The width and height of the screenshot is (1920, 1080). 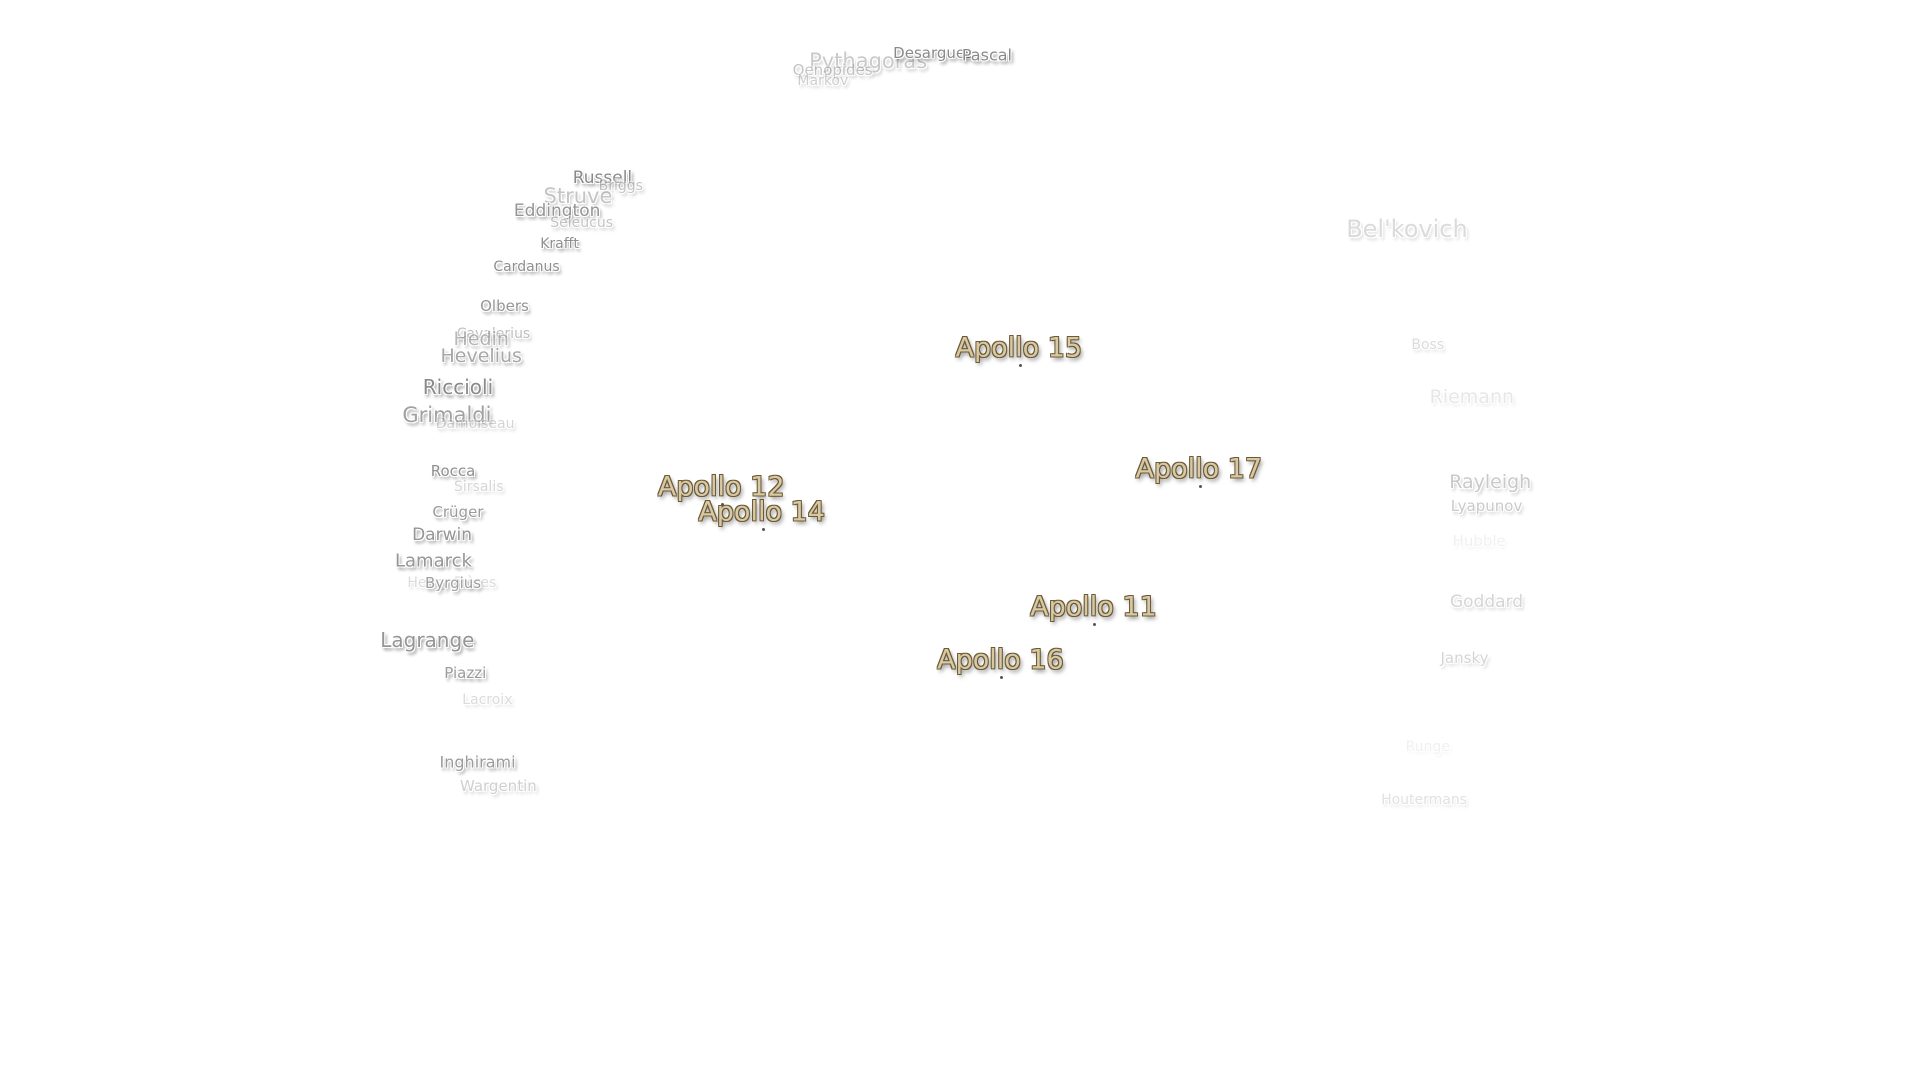 I want to click on crater-label: Inghirami, so click(x=477, y=762).